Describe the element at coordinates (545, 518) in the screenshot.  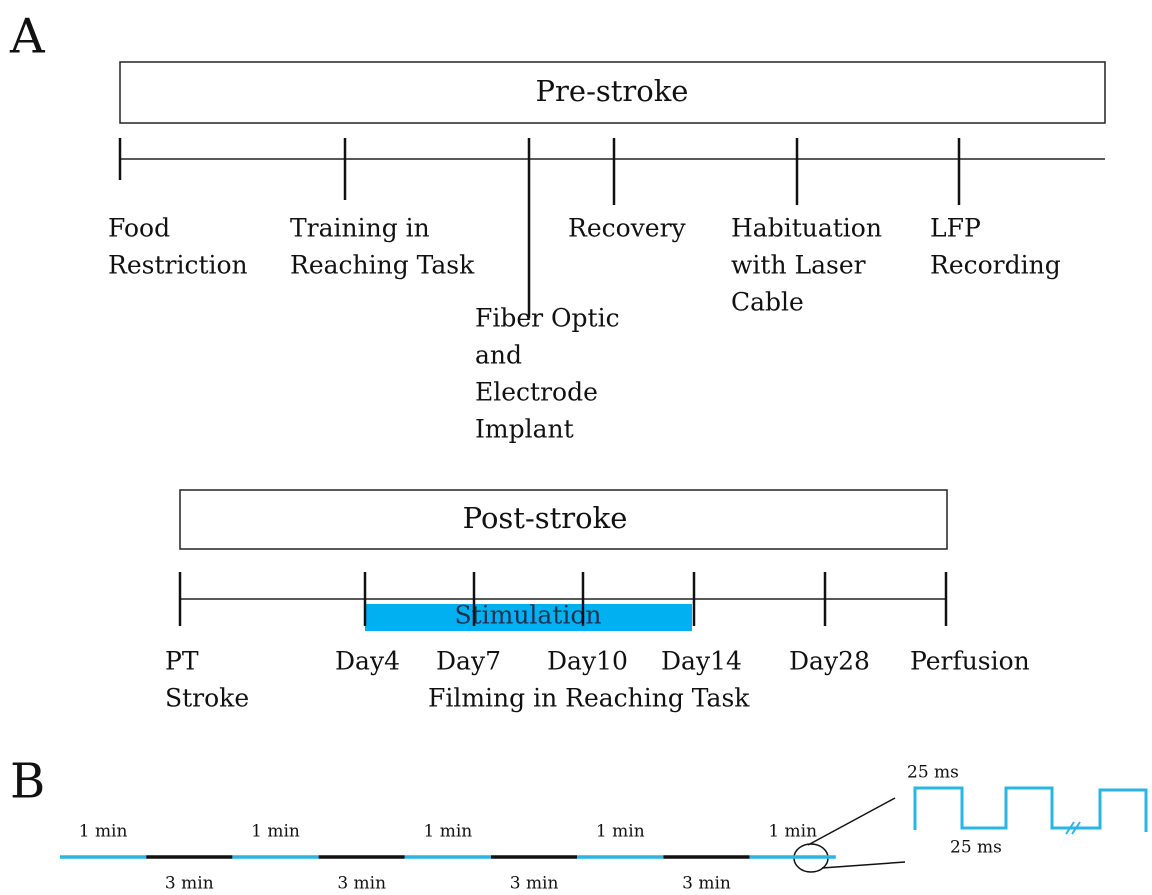
I see `post-stroke-title: Post-stroke` at that location.